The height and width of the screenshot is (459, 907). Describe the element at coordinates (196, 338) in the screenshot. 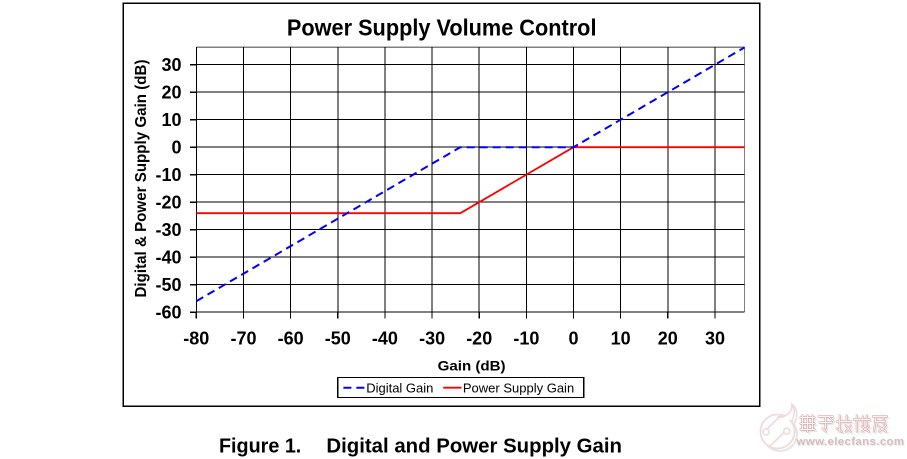

I see `svg-text: -80` at that location.